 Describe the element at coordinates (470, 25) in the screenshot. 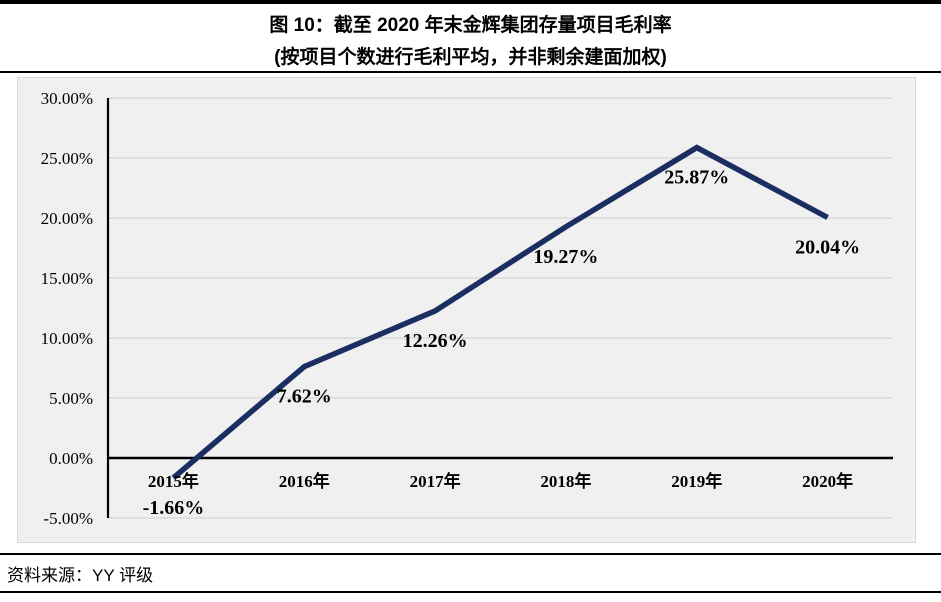

I see `figure-title: 图 10：截至 2020 年末金辉集团存量项目毛利率` at that location.